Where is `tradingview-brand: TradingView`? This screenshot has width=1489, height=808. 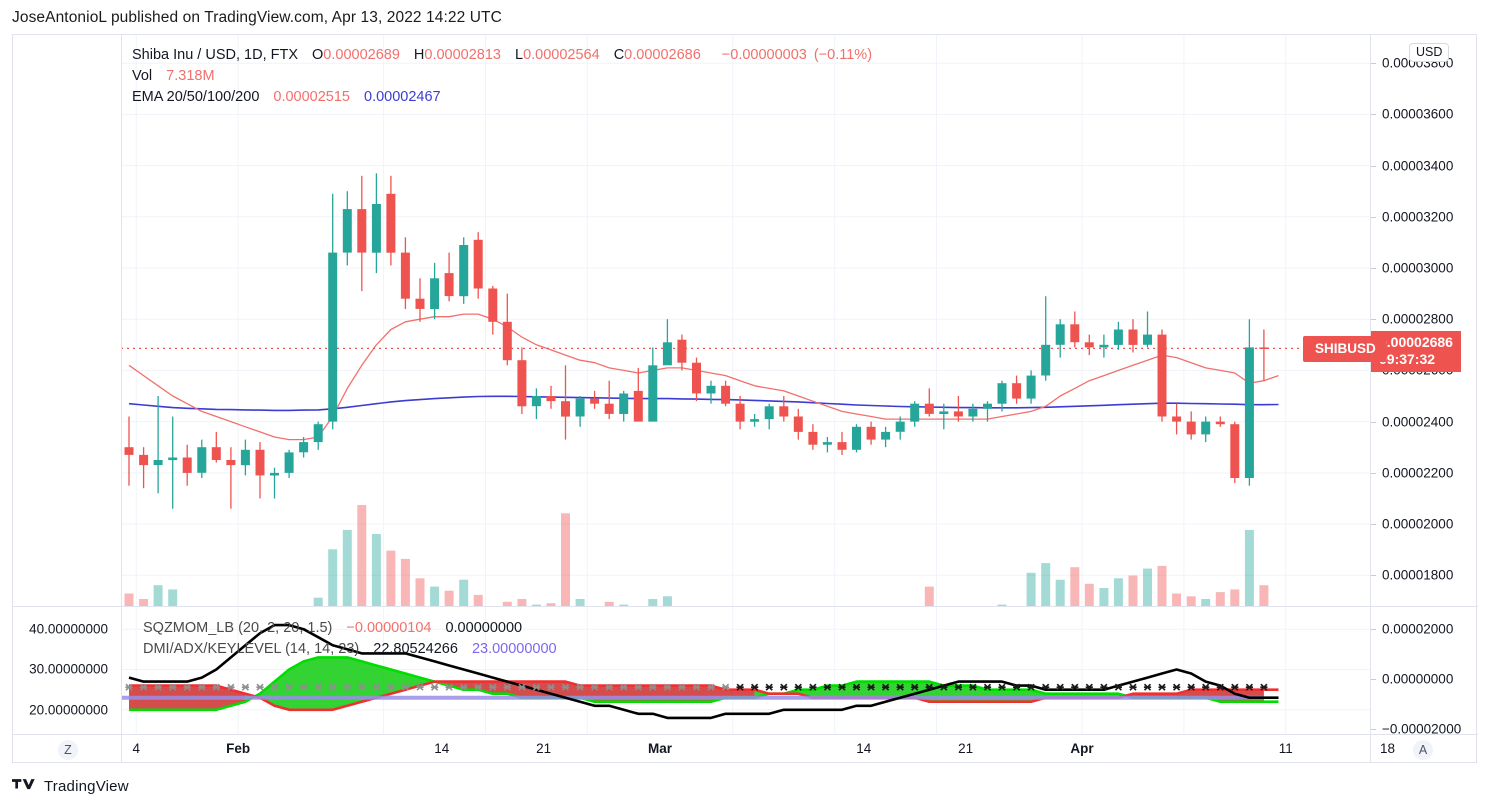
tradingview-brand: TradingView is located at coordinates (86, 786).